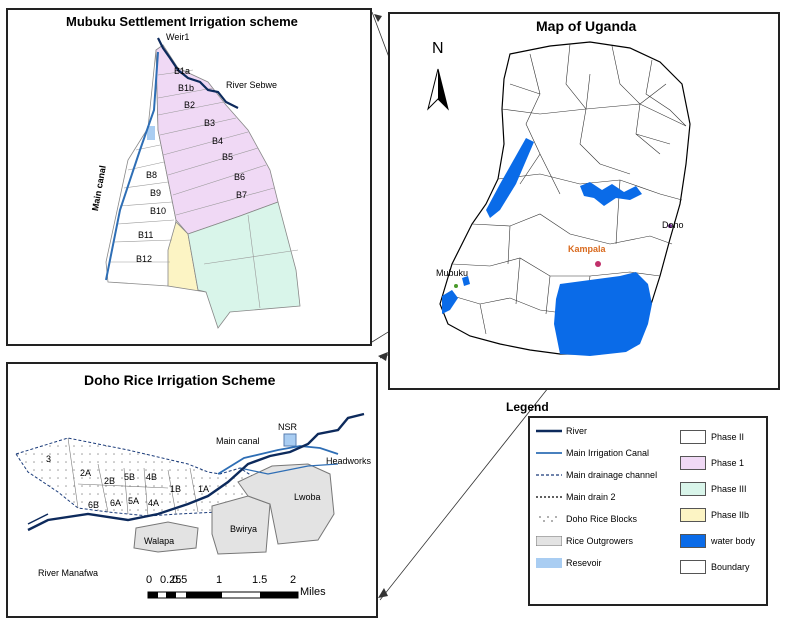 This screenshot has width=789, height=626. Describe the element at coordinates (730, 515) in the screenshot. I see `legend-label: Phase IIb` at that location.